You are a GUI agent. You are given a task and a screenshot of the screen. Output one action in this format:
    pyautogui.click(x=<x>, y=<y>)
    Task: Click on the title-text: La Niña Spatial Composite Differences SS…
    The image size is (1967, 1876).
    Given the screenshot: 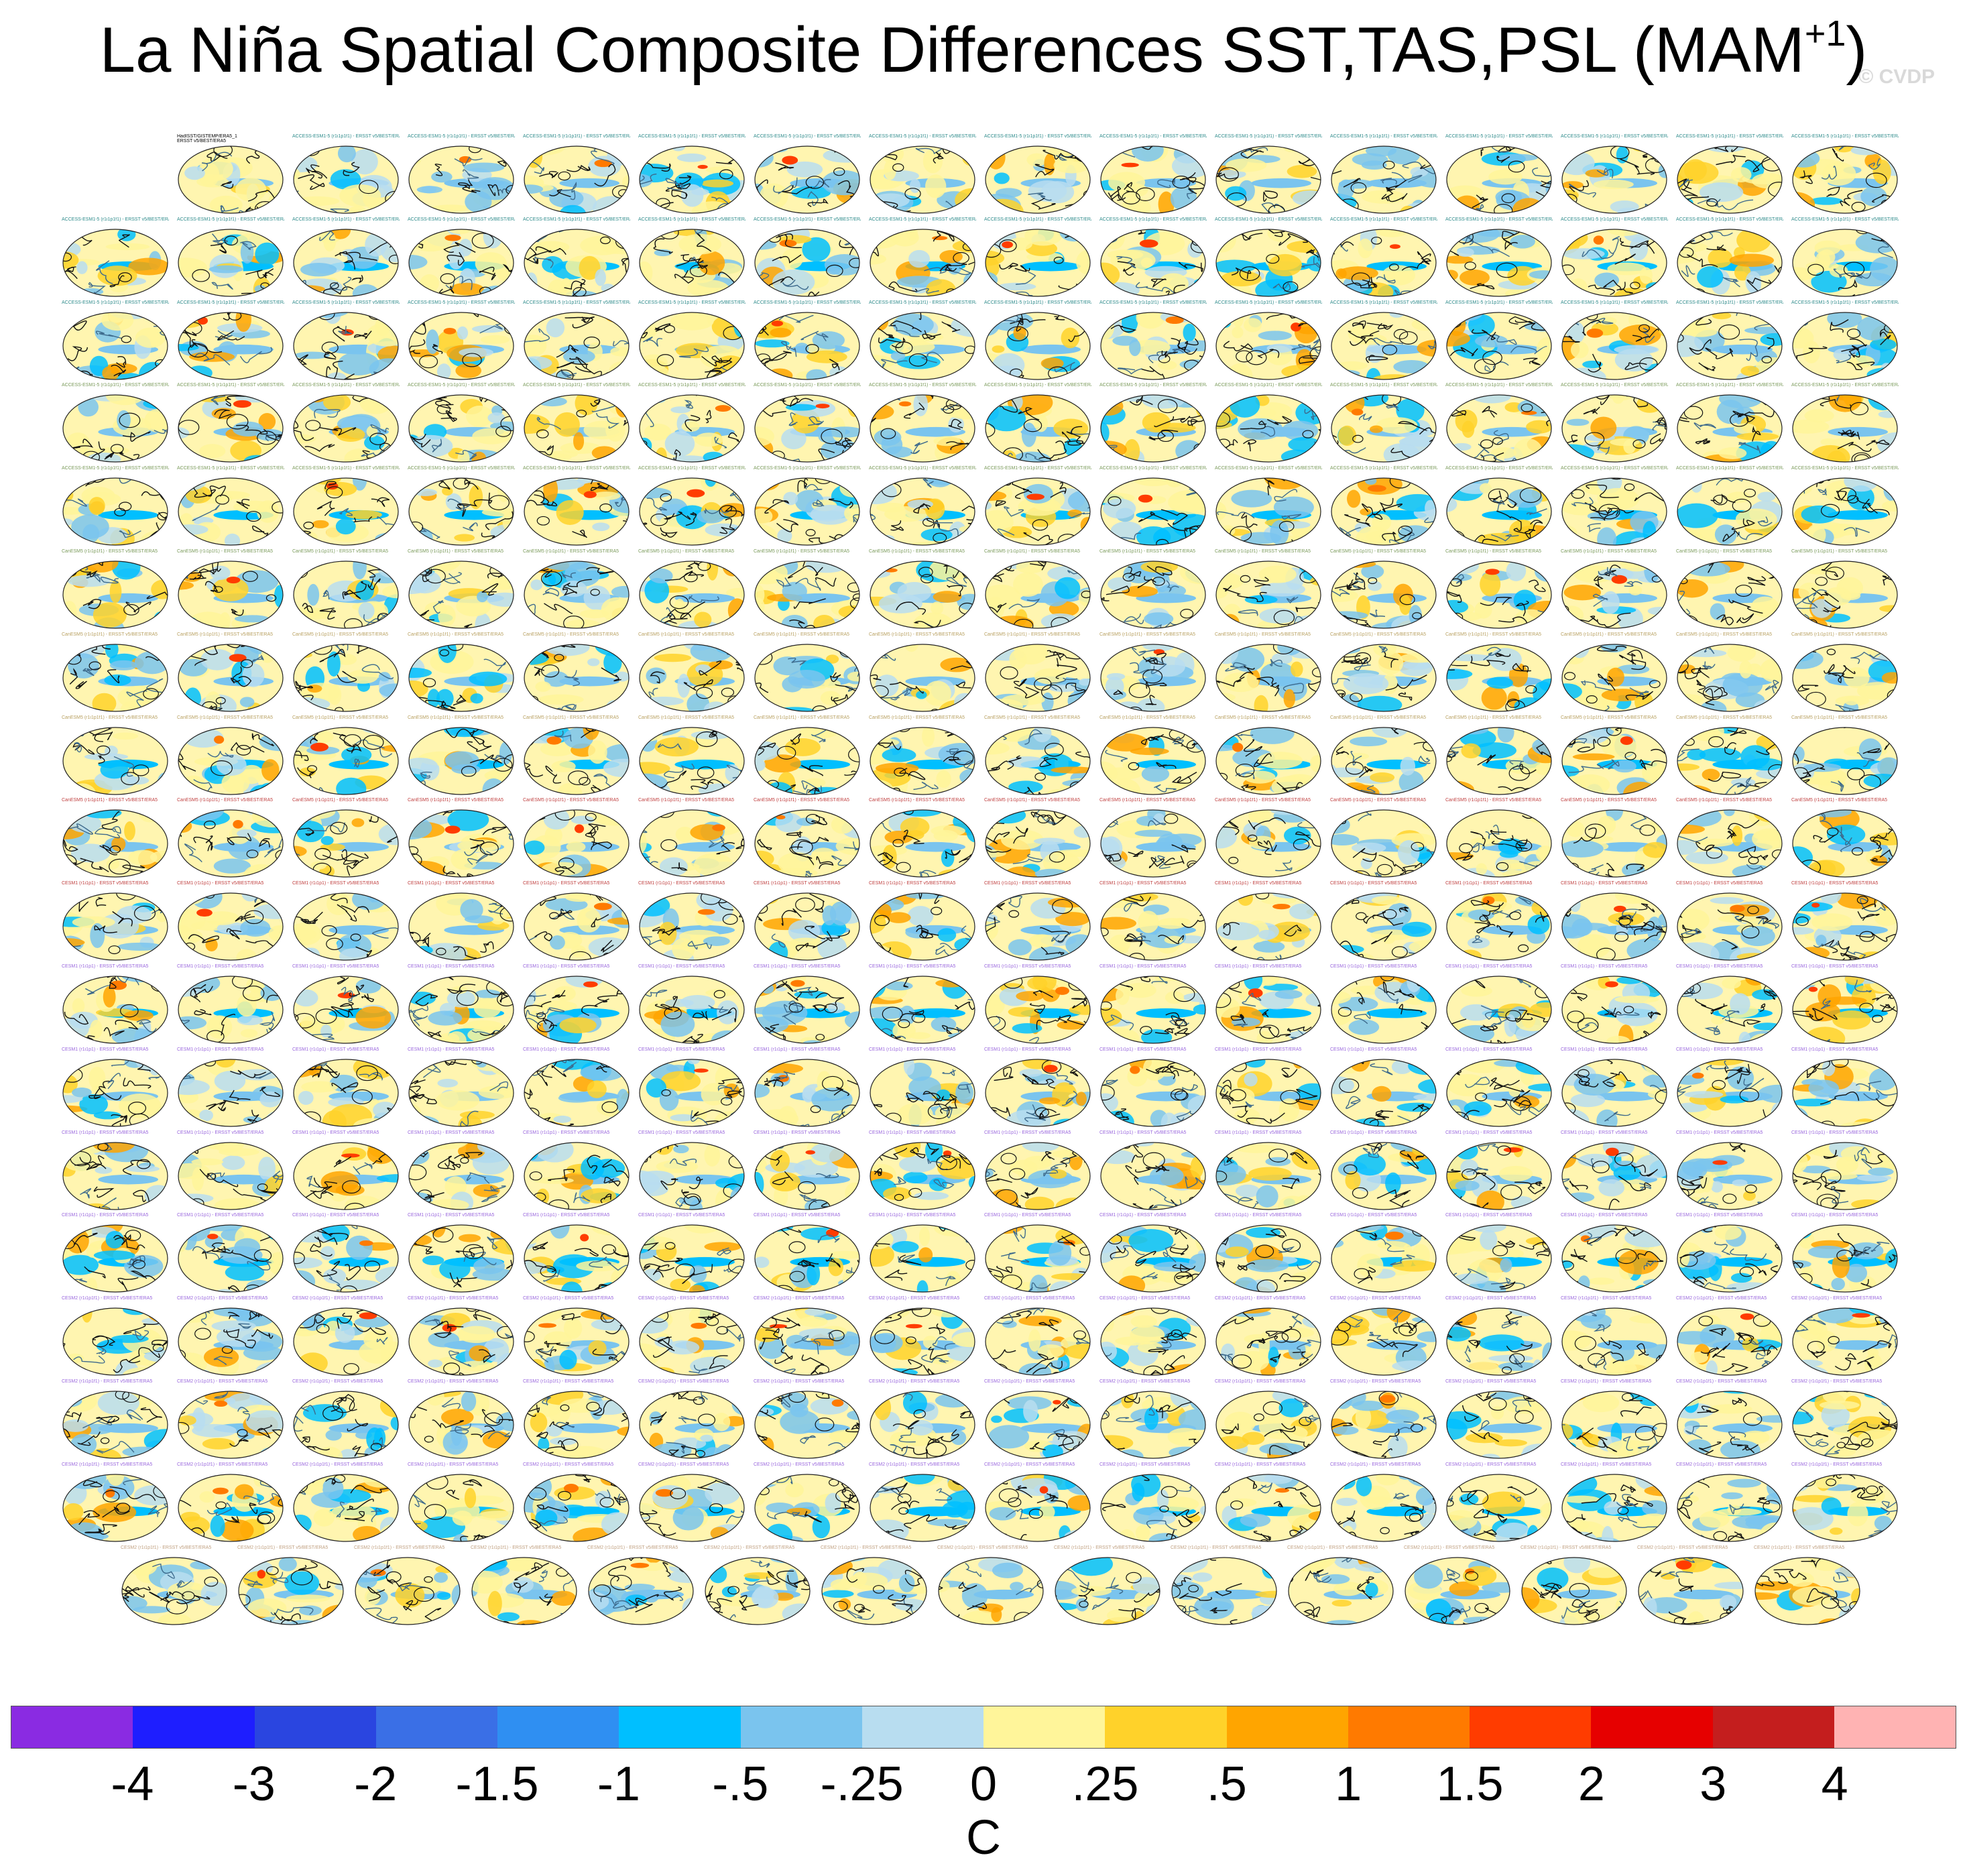 What is the action you would take?
    pyautogui.click(x=952, y=50)
    